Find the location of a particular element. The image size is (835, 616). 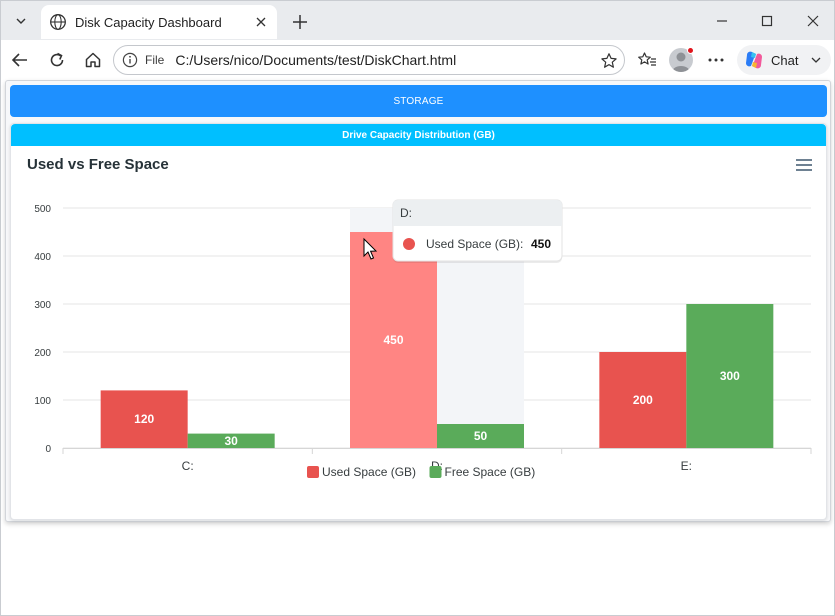

more-dots-icon is located at coordinates (716, 60).